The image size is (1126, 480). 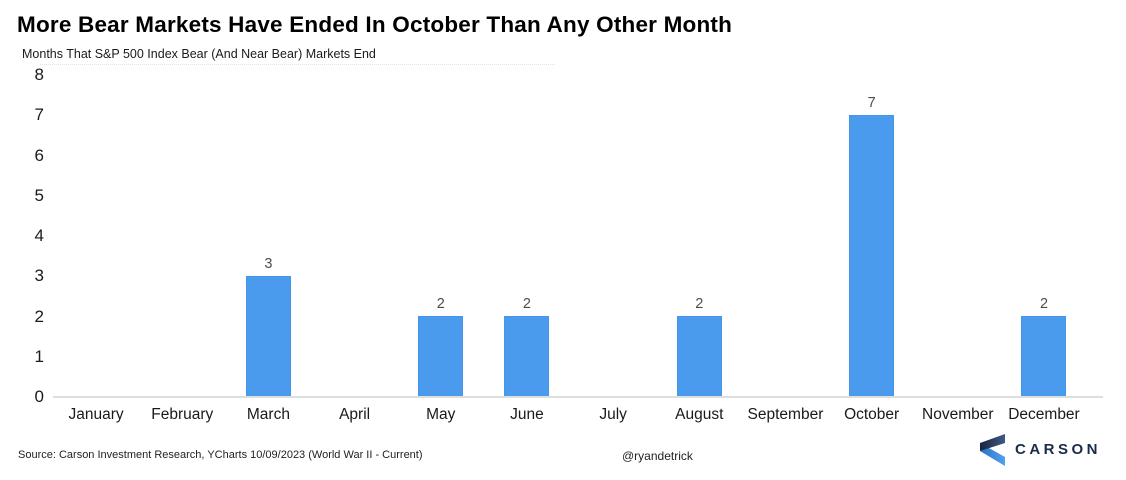 I want to click on carson-brand: CARSON, so click(x=1039, y=449).